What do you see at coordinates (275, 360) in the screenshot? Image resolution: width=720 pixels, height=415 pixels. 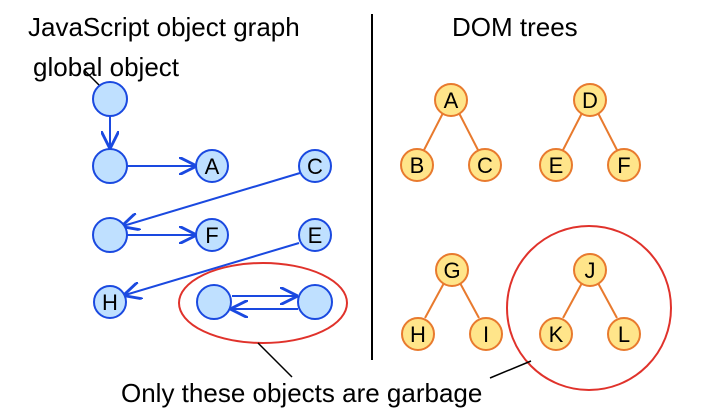 I see `caption-pointer-left` at bounding box center [275, 360].